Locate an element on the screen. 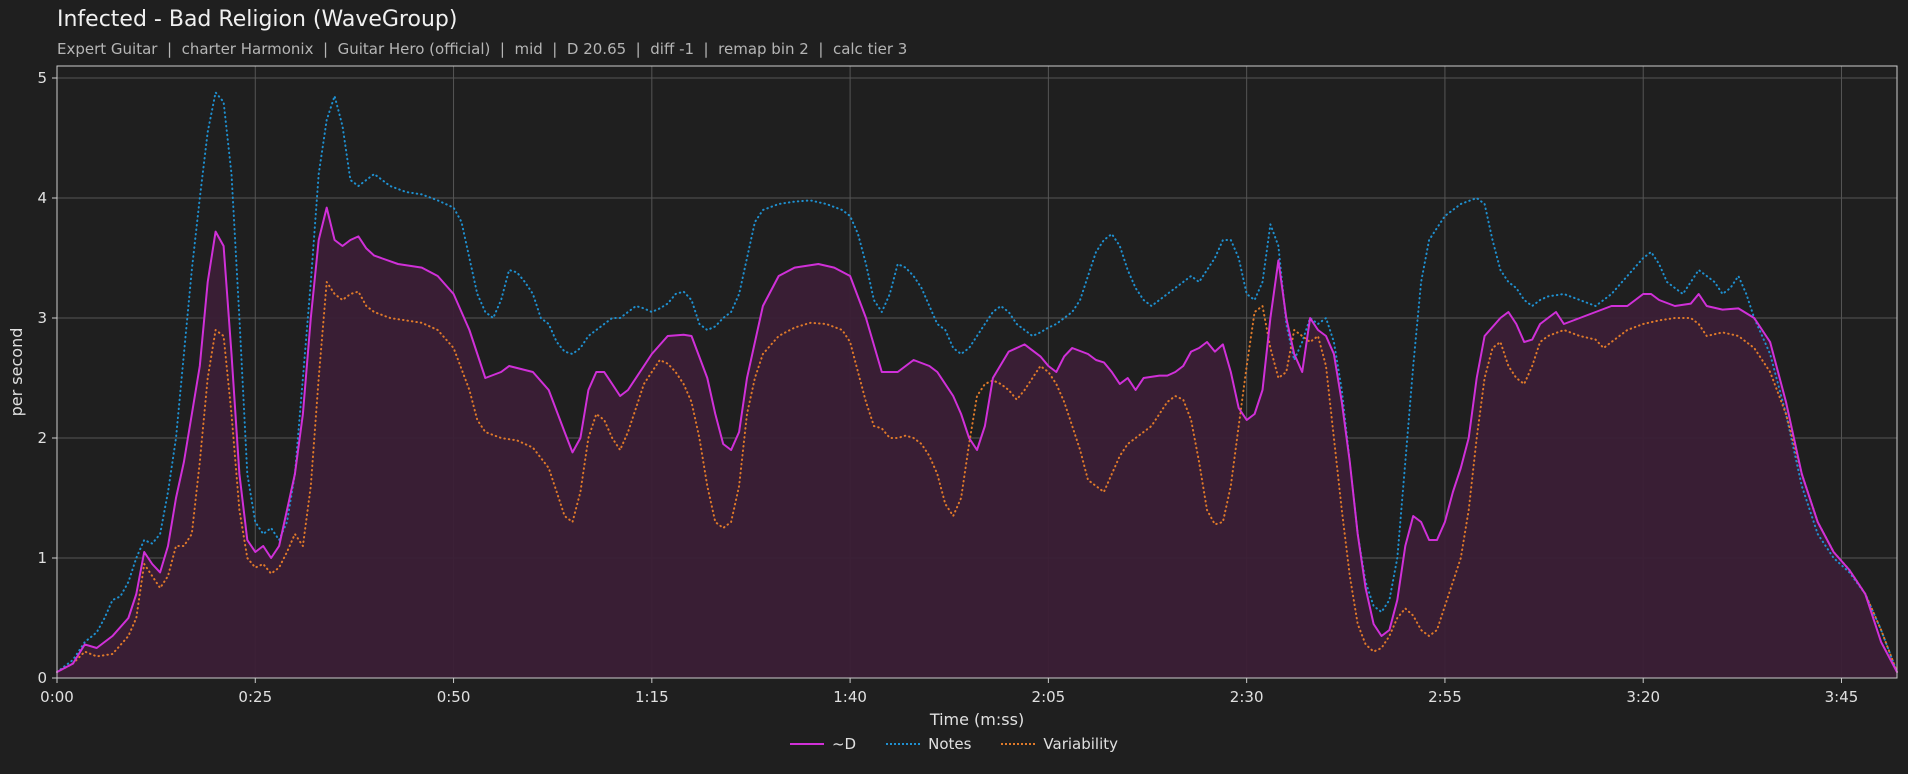 The width and height of the screenshot is (1908, 774). x-tick-label: 2:30 is located at coordinates (1247, 697).